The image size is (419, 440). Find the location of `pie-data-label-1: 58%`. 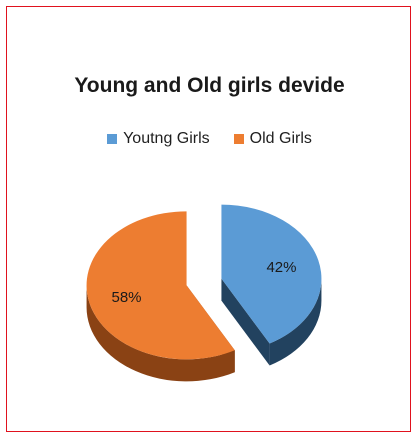

pie-data-label-1: 58% is located at coordinates (126, 297).